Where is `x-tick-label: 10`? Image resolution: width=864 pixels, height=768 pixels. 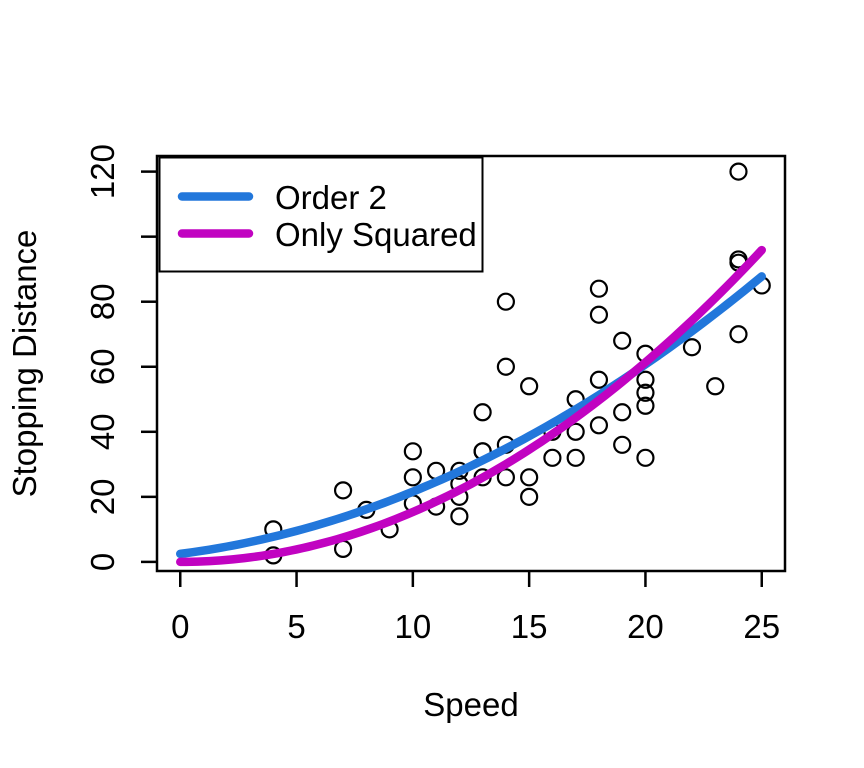 x-tick-label: 10 is located at coordinates (412, 626).